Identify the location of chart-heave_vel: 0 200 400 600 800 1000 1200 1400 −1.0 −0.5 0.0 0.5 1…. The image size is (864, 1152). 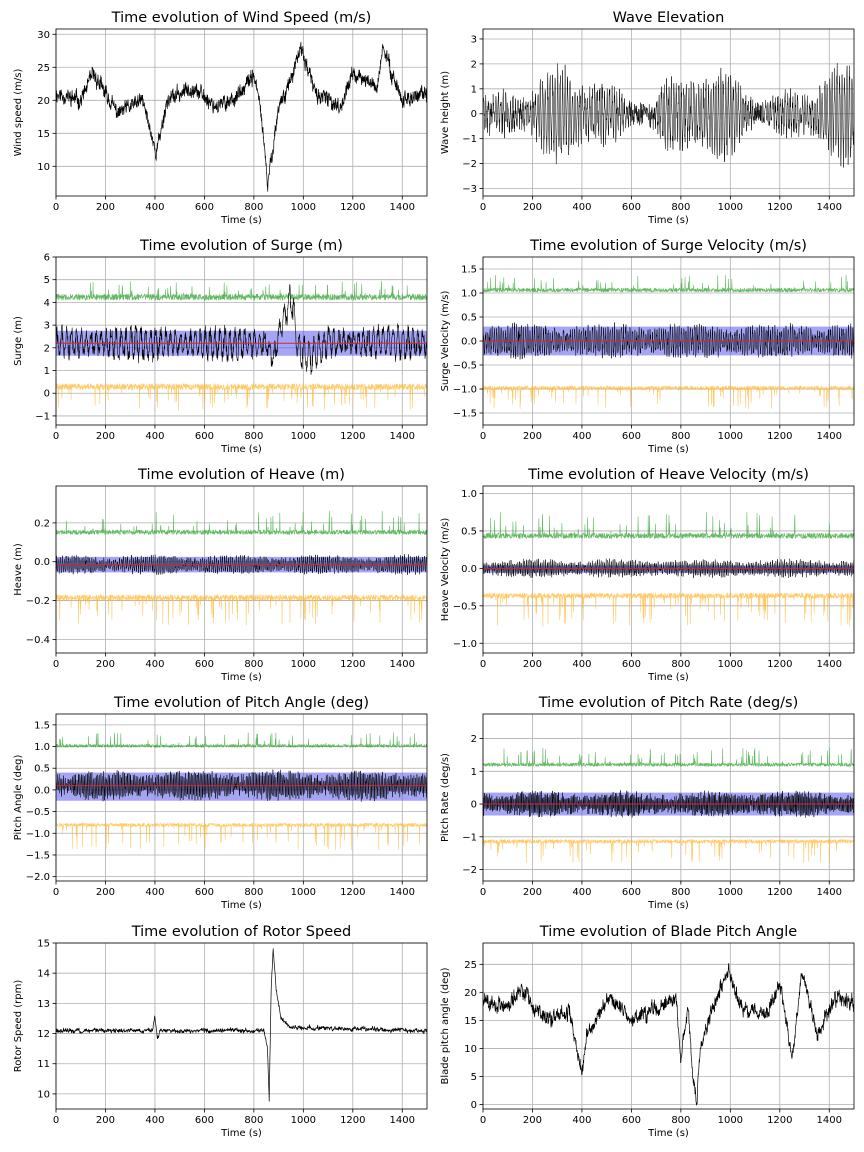
(647, 575).